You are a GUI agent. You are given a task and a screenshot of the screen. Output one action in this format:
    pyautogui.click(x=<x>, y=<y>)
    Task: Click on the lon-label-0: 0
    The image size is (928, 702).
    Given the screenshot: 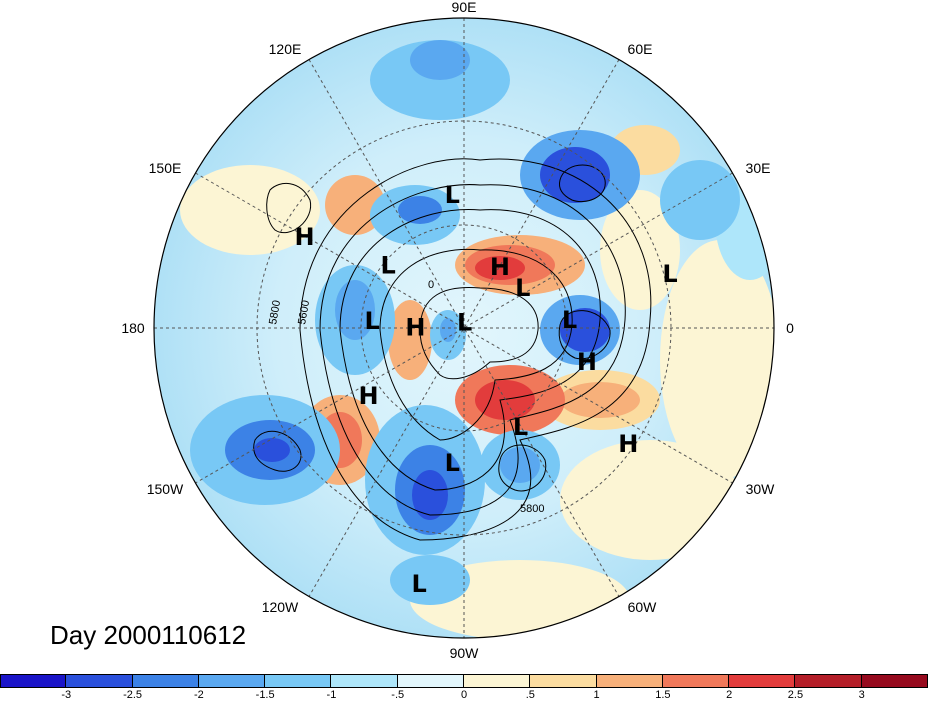 What is the action you would take?
    pyautogui.click(x=790, y=328)
    